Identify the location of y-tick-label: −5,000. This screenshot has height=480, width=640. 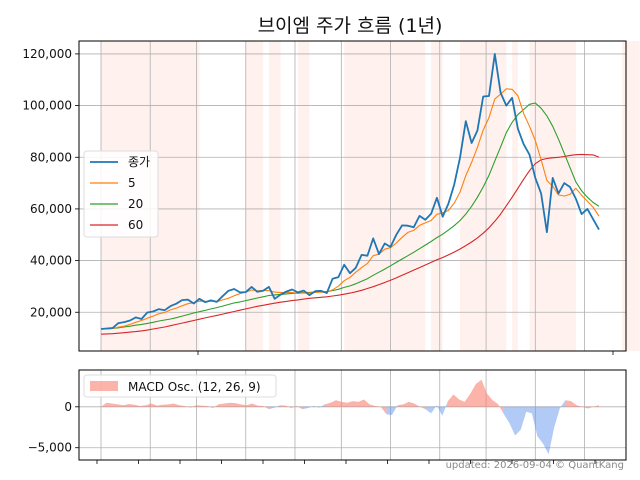
(50, 448).